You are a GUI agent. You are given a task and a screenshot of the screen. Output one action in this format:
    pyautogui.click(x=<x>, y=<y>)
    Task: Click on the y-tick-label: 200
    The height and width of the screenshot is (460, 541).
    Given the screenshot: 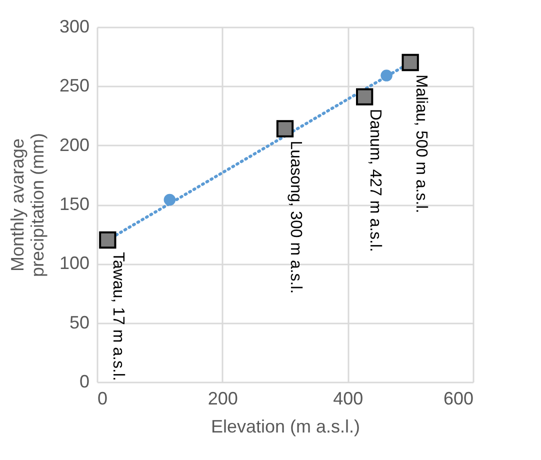 What is the action you would take?
    pyautogui.click(x=74, y=144)
    